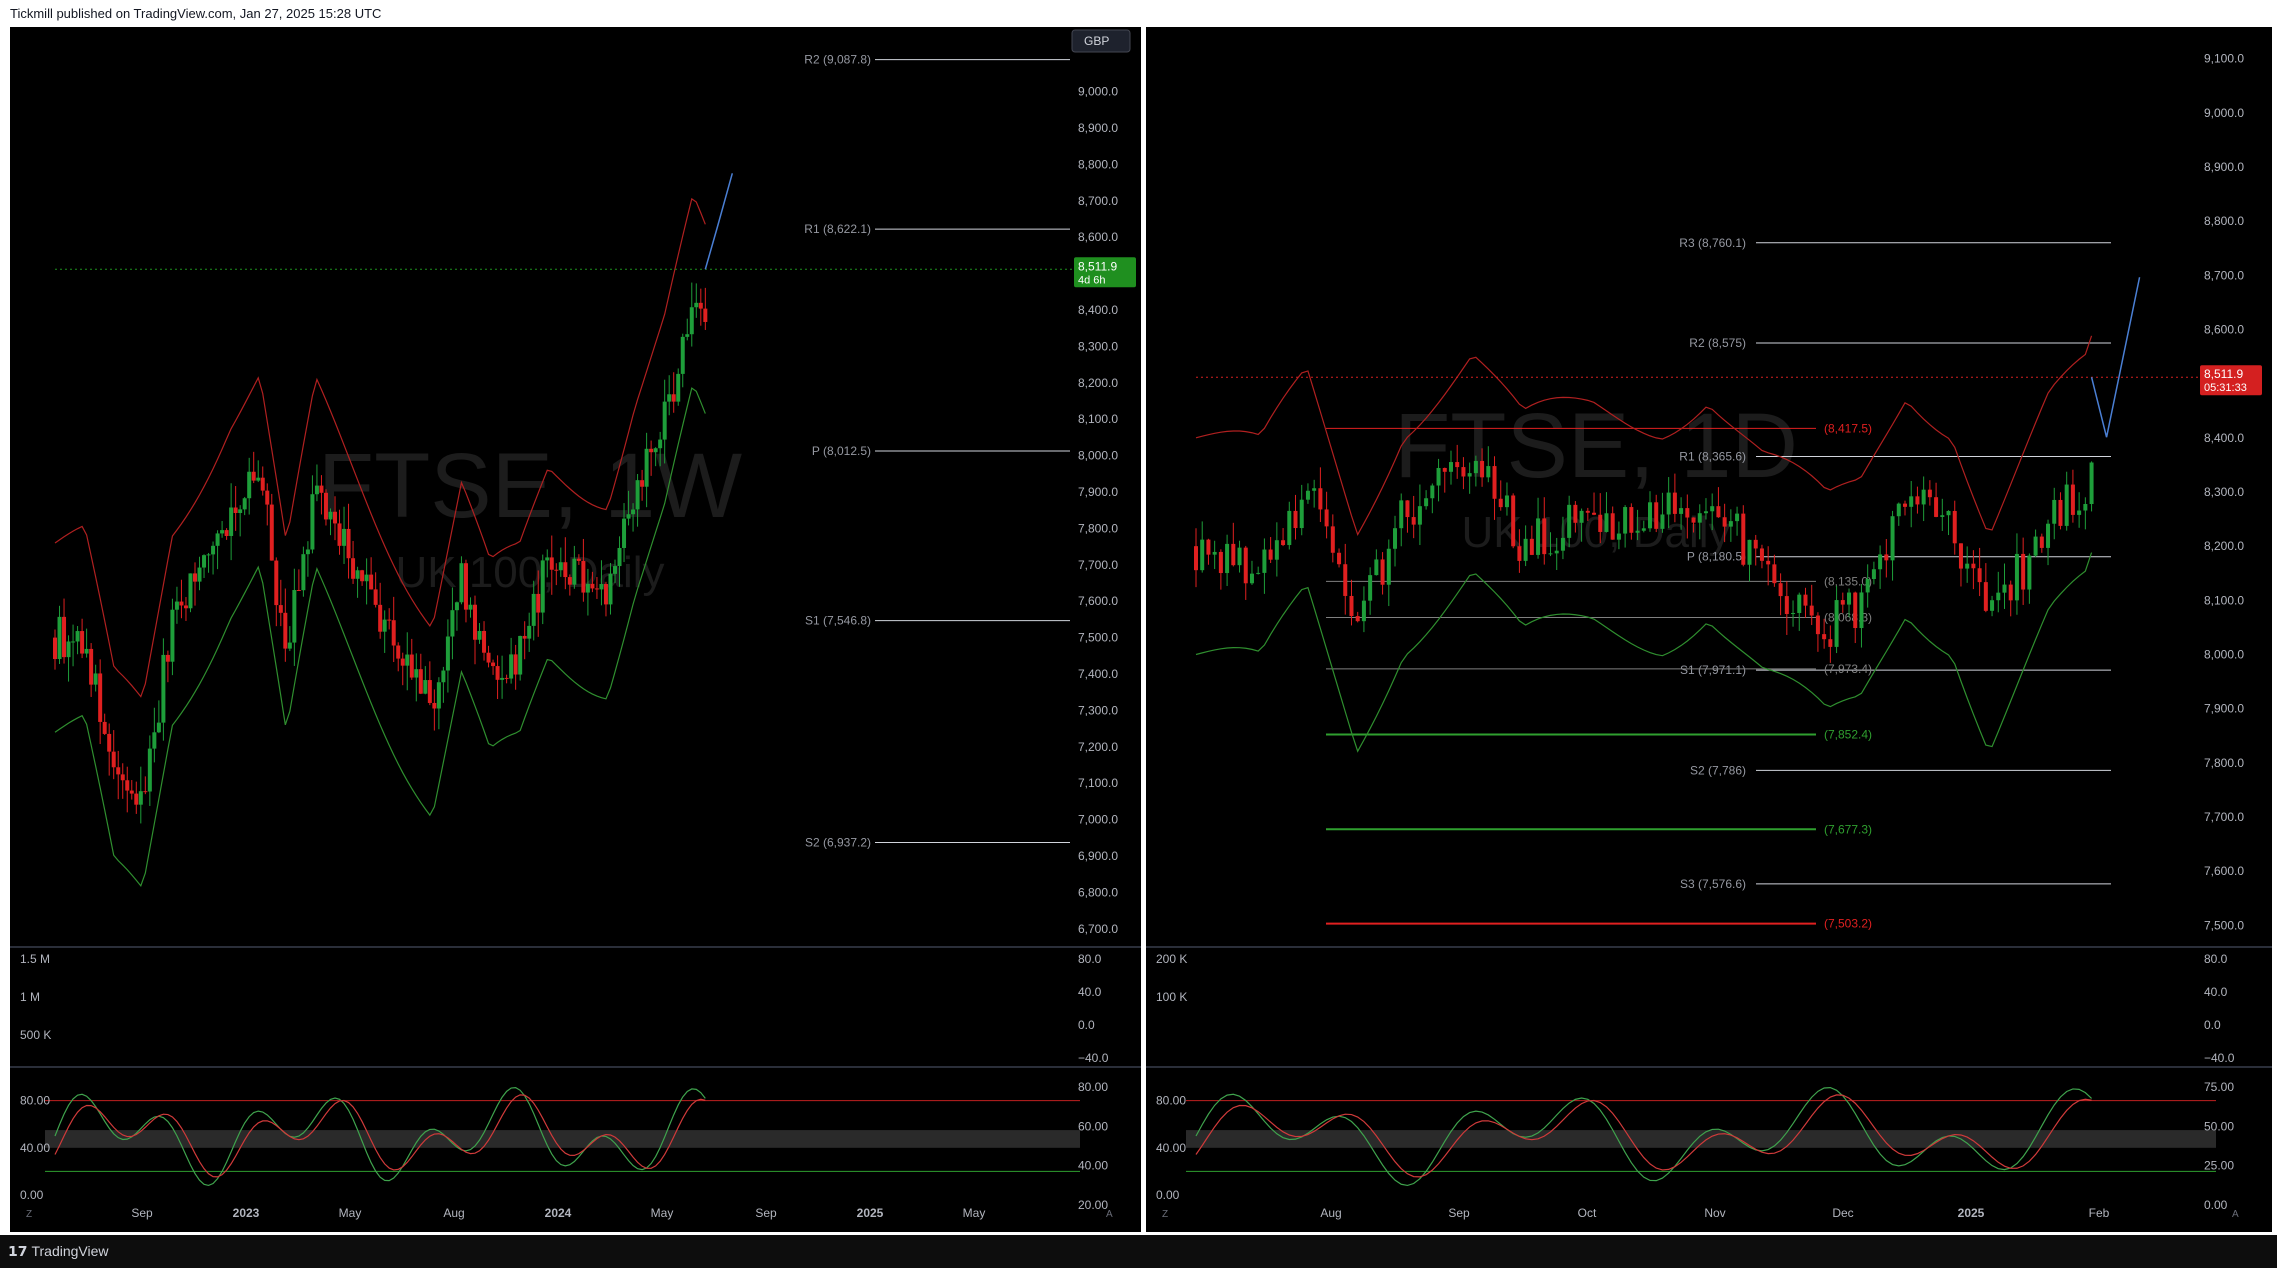 The width and height of the screenshot is (2277, 1268). What do you see at coordinates (35, 1035) in the screenshot?
I see `volume-axis-label: 500 K` at bounding box center [35, 1035].